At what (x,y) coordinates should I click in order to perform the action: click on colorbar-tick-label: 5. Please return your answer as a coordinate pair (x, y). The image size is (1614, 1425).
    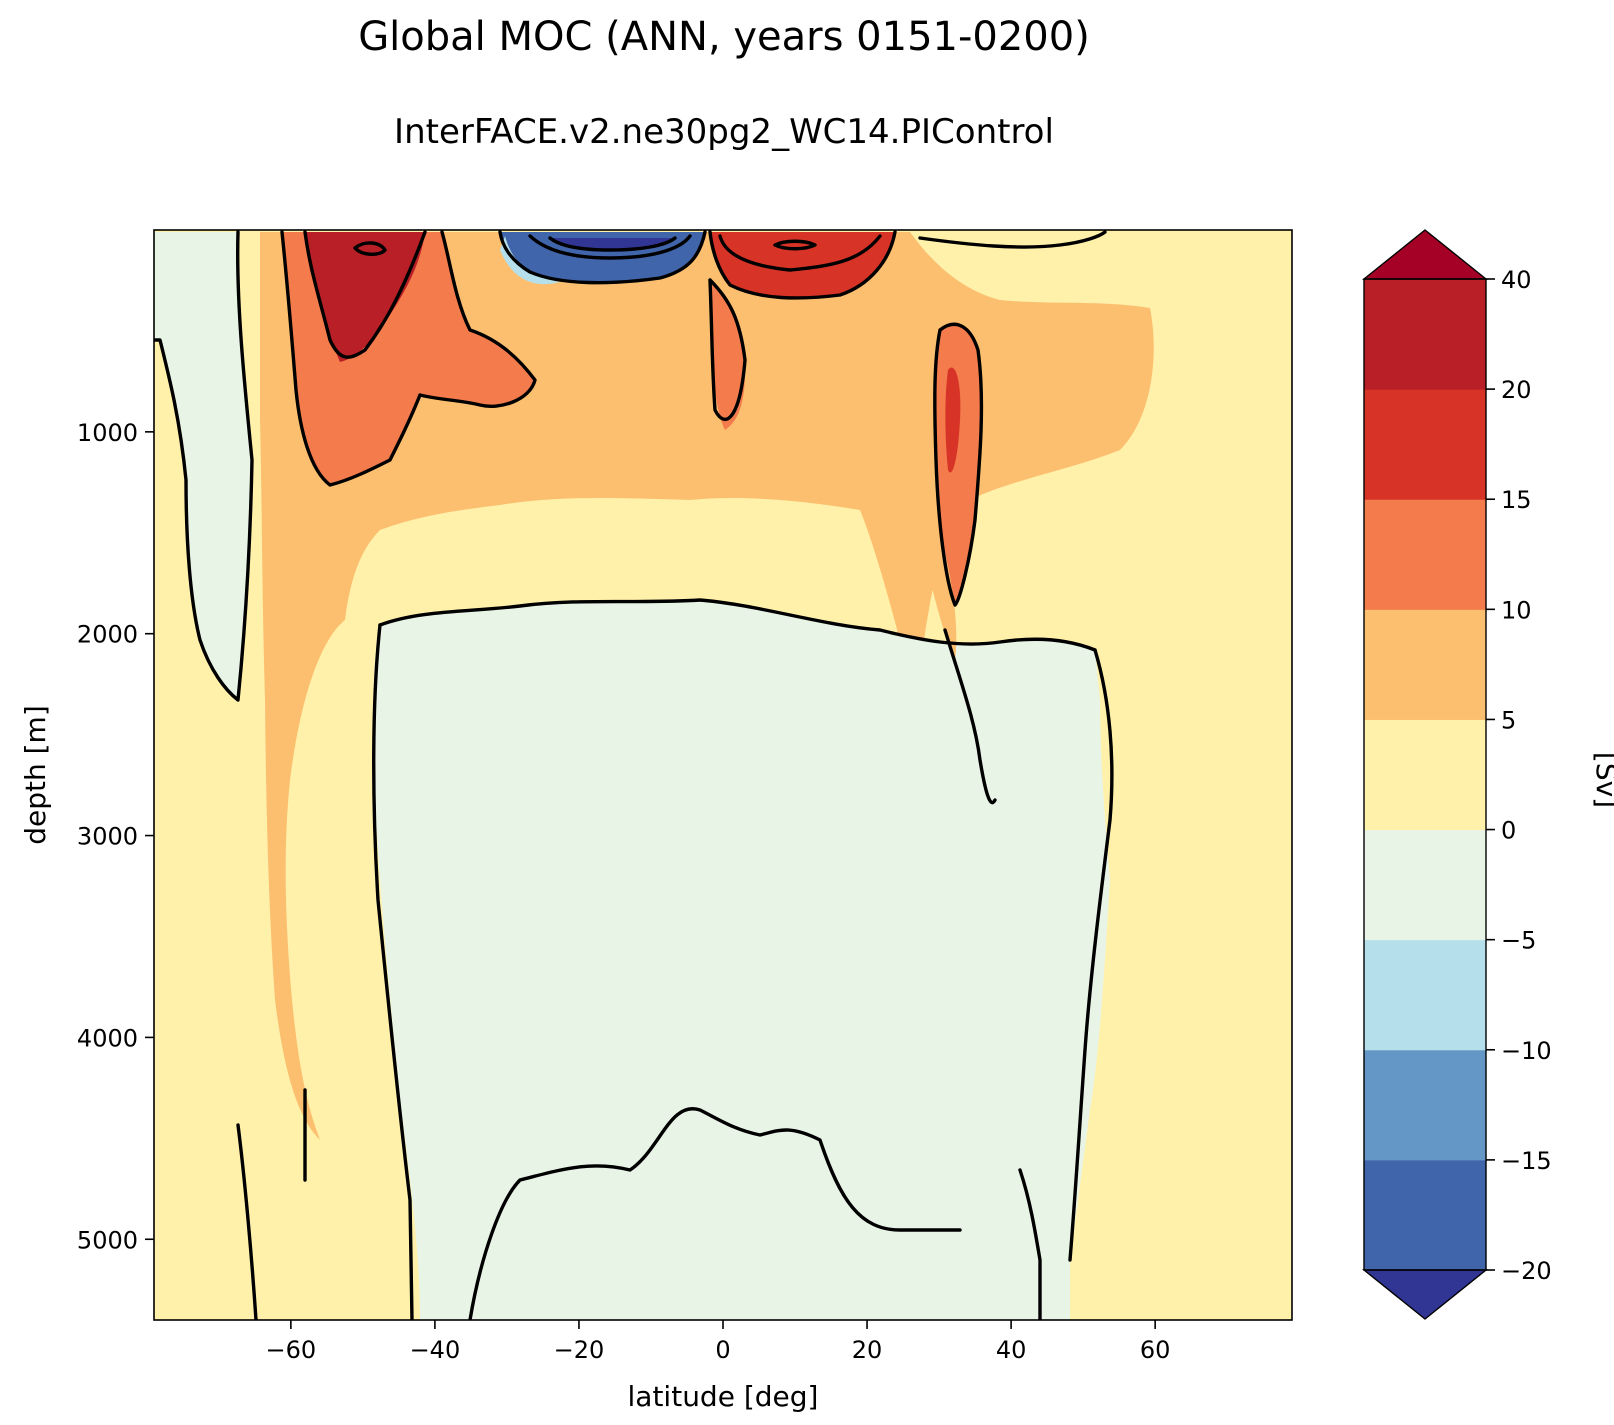
    Looking at the image, I should click on (1508, 720).